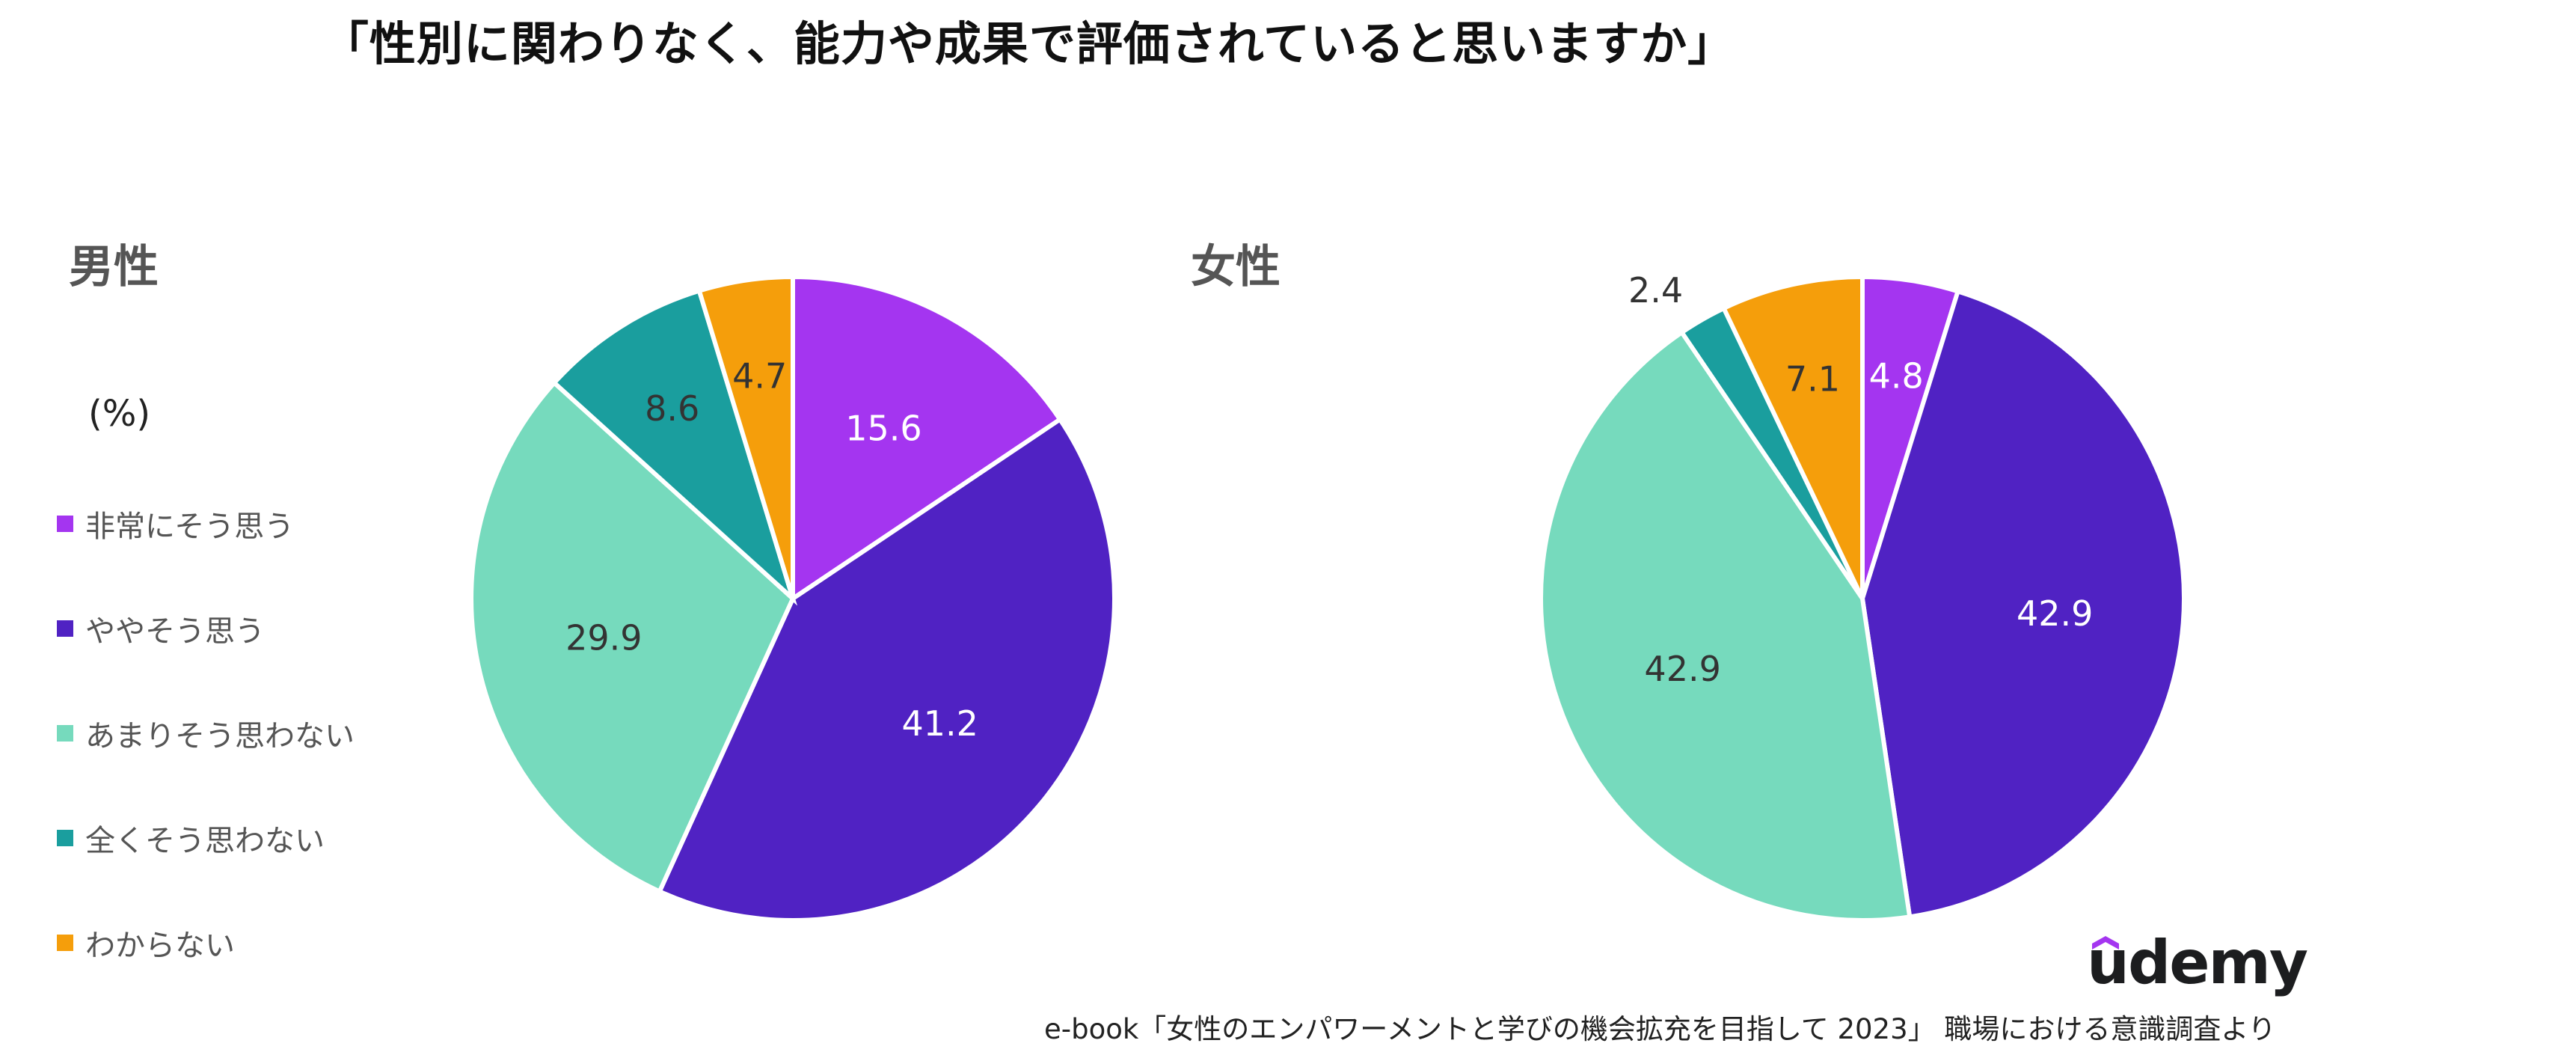  What do you see at coordinates (2105, 943) in the screenshot?
I see `udemy-logo-icon` at bounding box center [2105, 943].